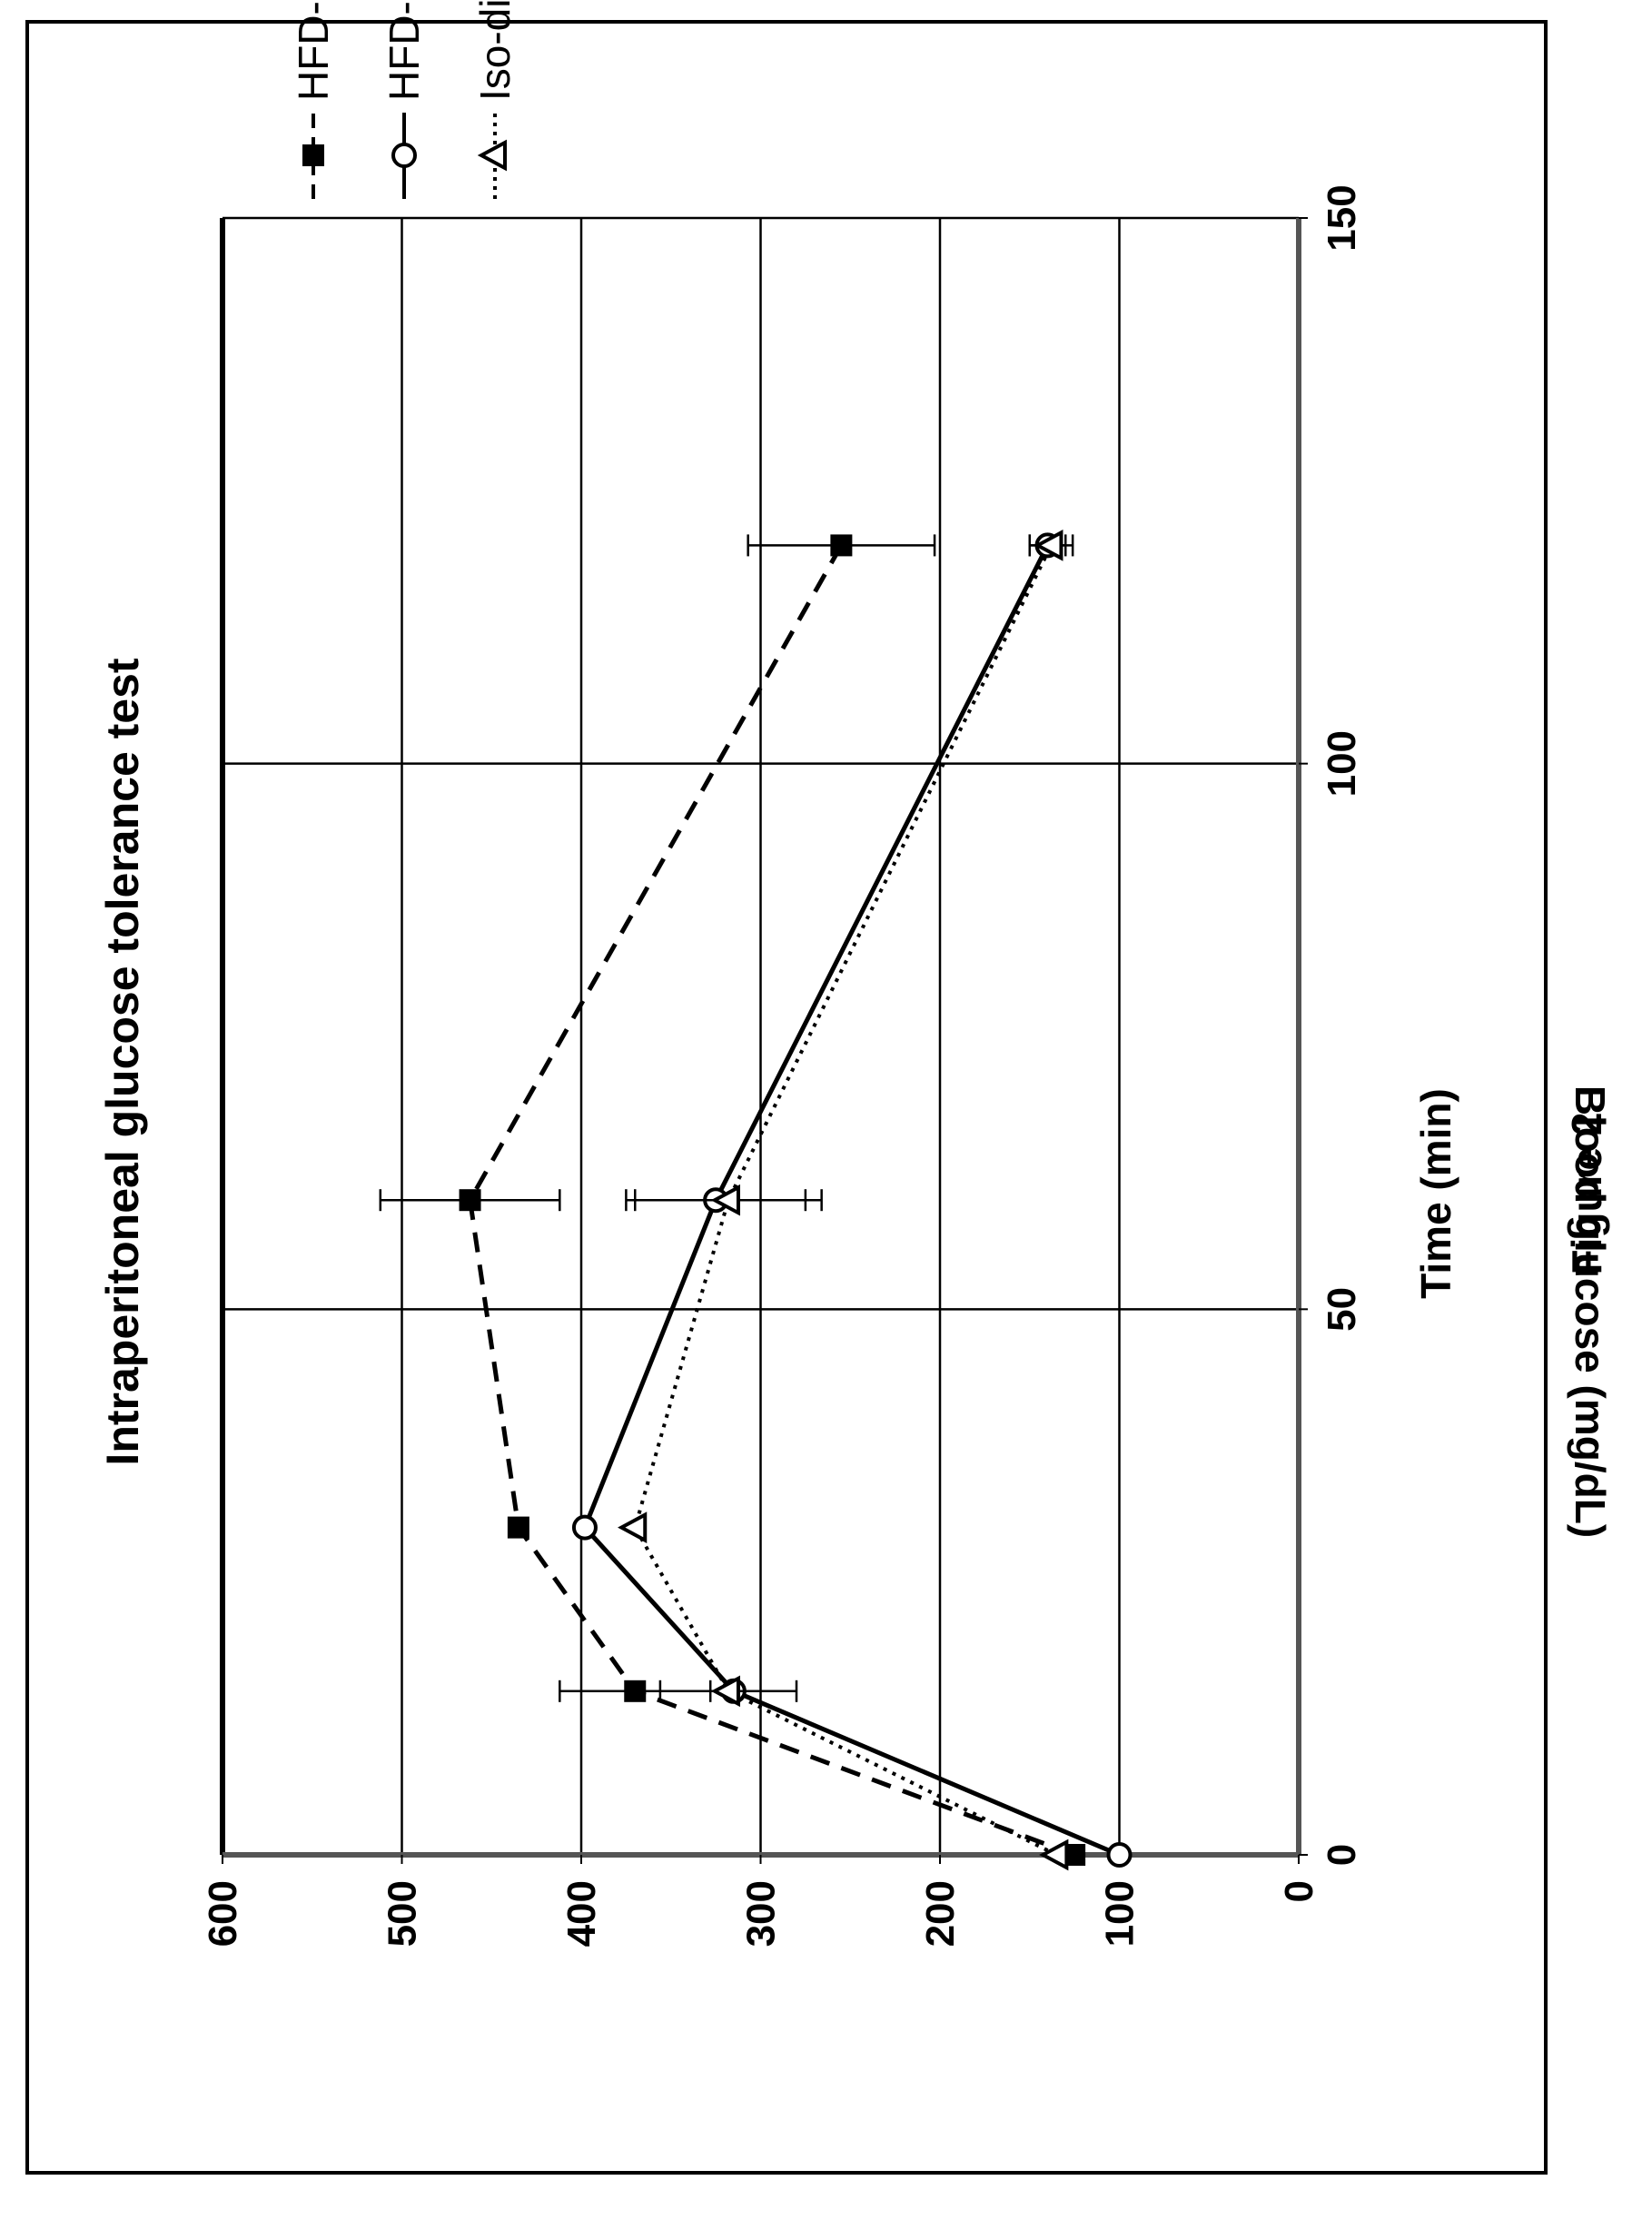 This screenshot has height=2220, width=1652. I want to click on legend-label-iso-diet: Iso-diet, so click(495, 50).